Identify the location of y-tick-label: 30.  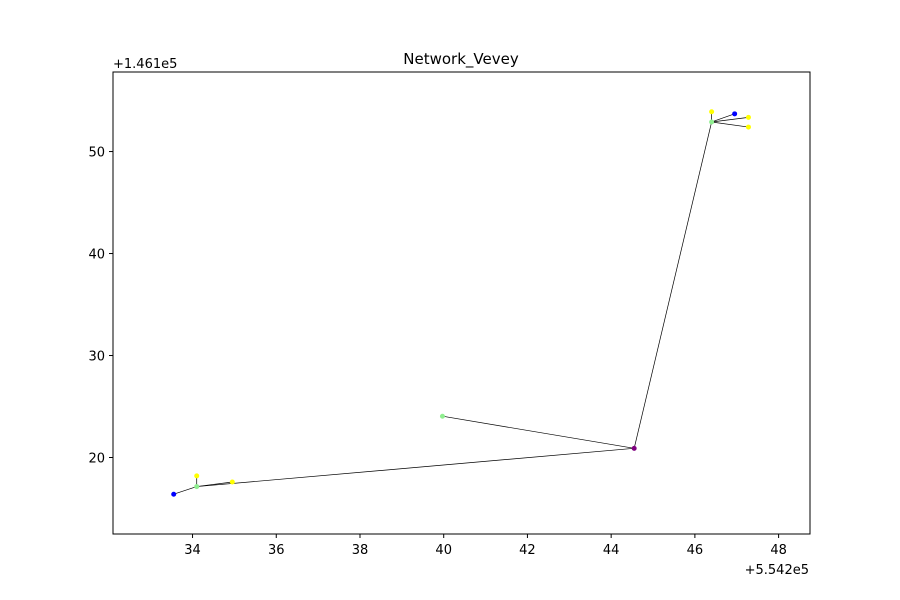
(96, 357).